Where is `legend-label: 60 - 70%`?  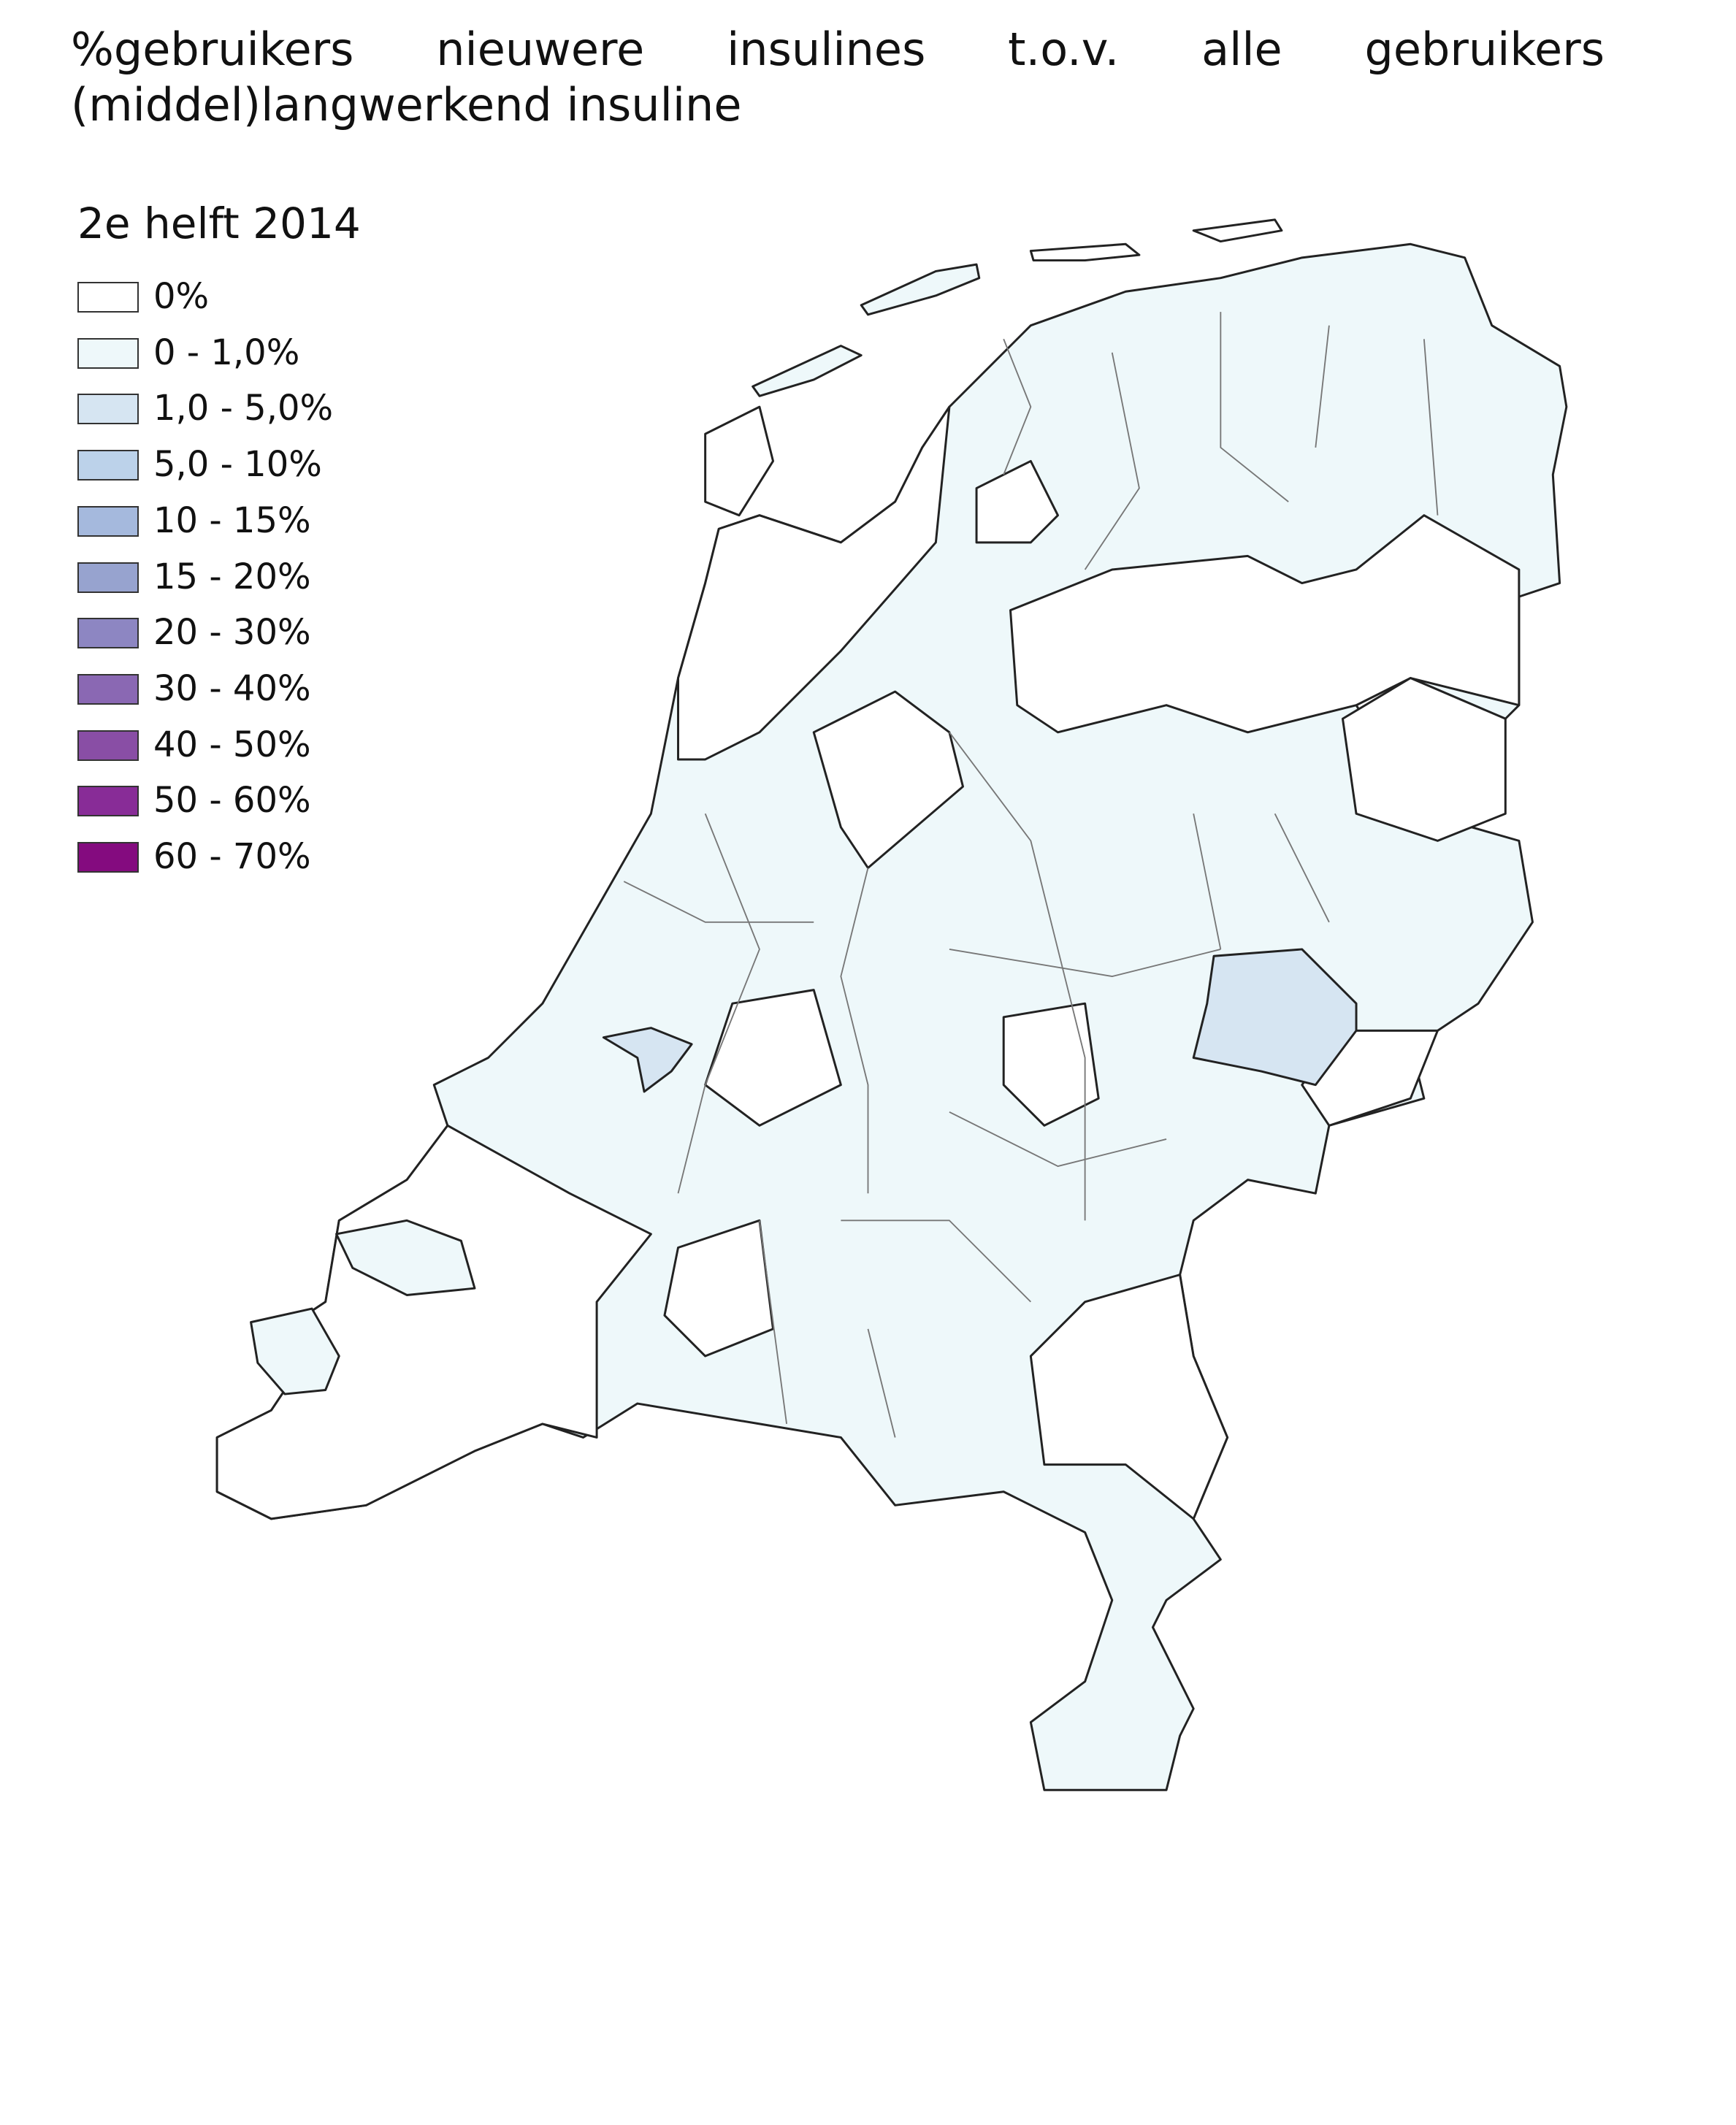
legend-label: 60 - 70% is located at coordinates (232, 856).